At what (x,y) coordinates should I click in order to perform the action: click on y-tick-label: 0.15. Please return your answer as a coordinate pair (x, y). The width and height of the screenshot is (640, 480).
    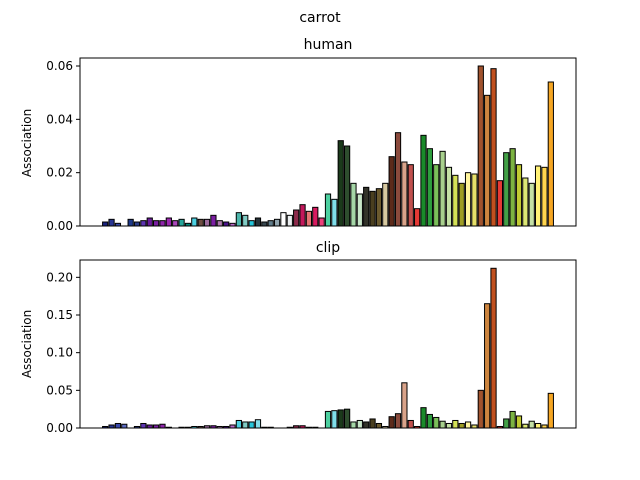
    Looking at the image, I should click on (59, 315).